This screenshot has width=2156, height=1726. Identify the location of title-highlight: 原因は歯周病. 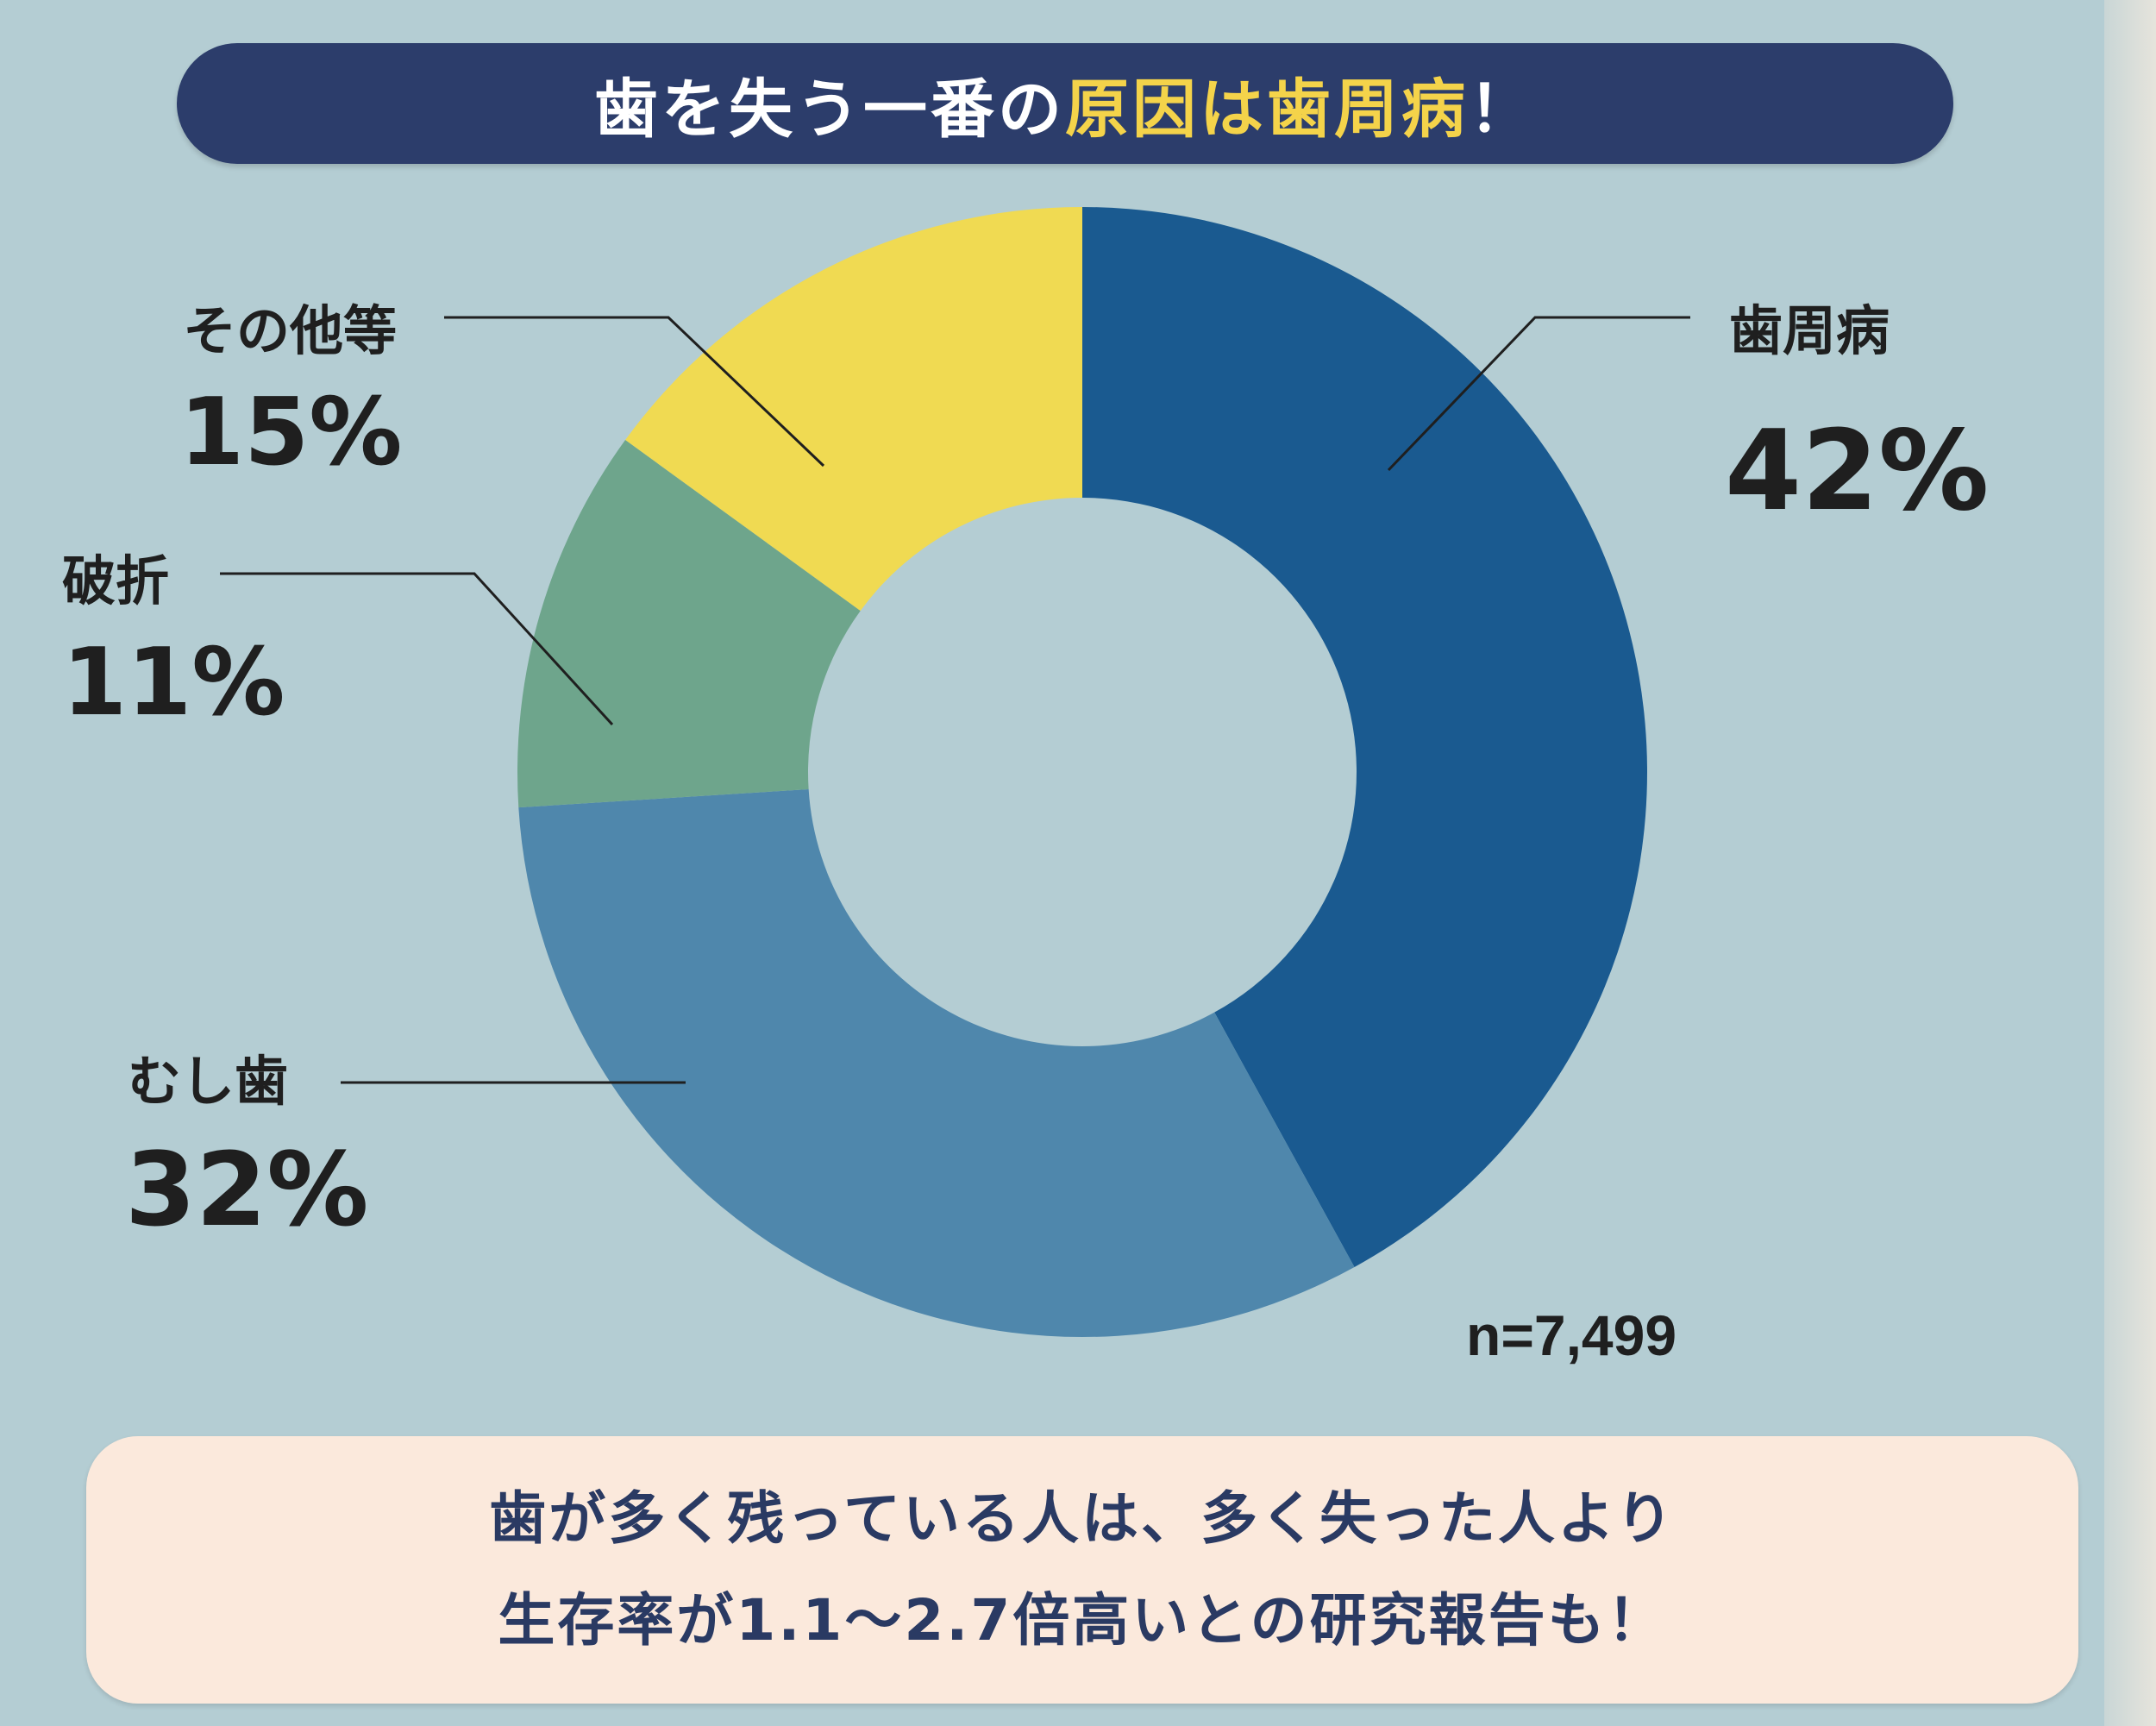
(1267, 110).